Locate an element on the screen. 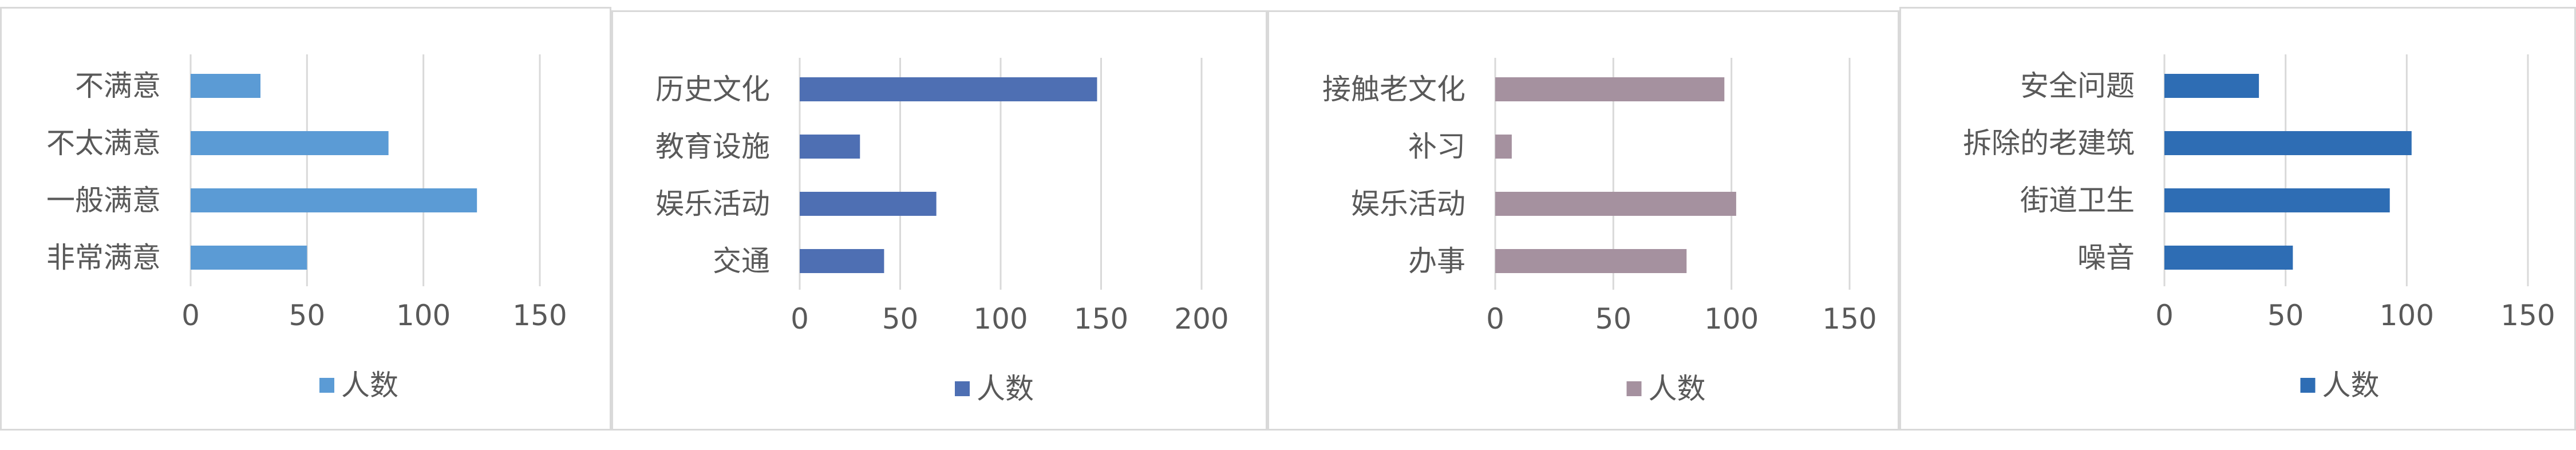 The width and height of the screenshot is (2576, 450). category-label: 教育设施 is located at coordinates (712, 146).